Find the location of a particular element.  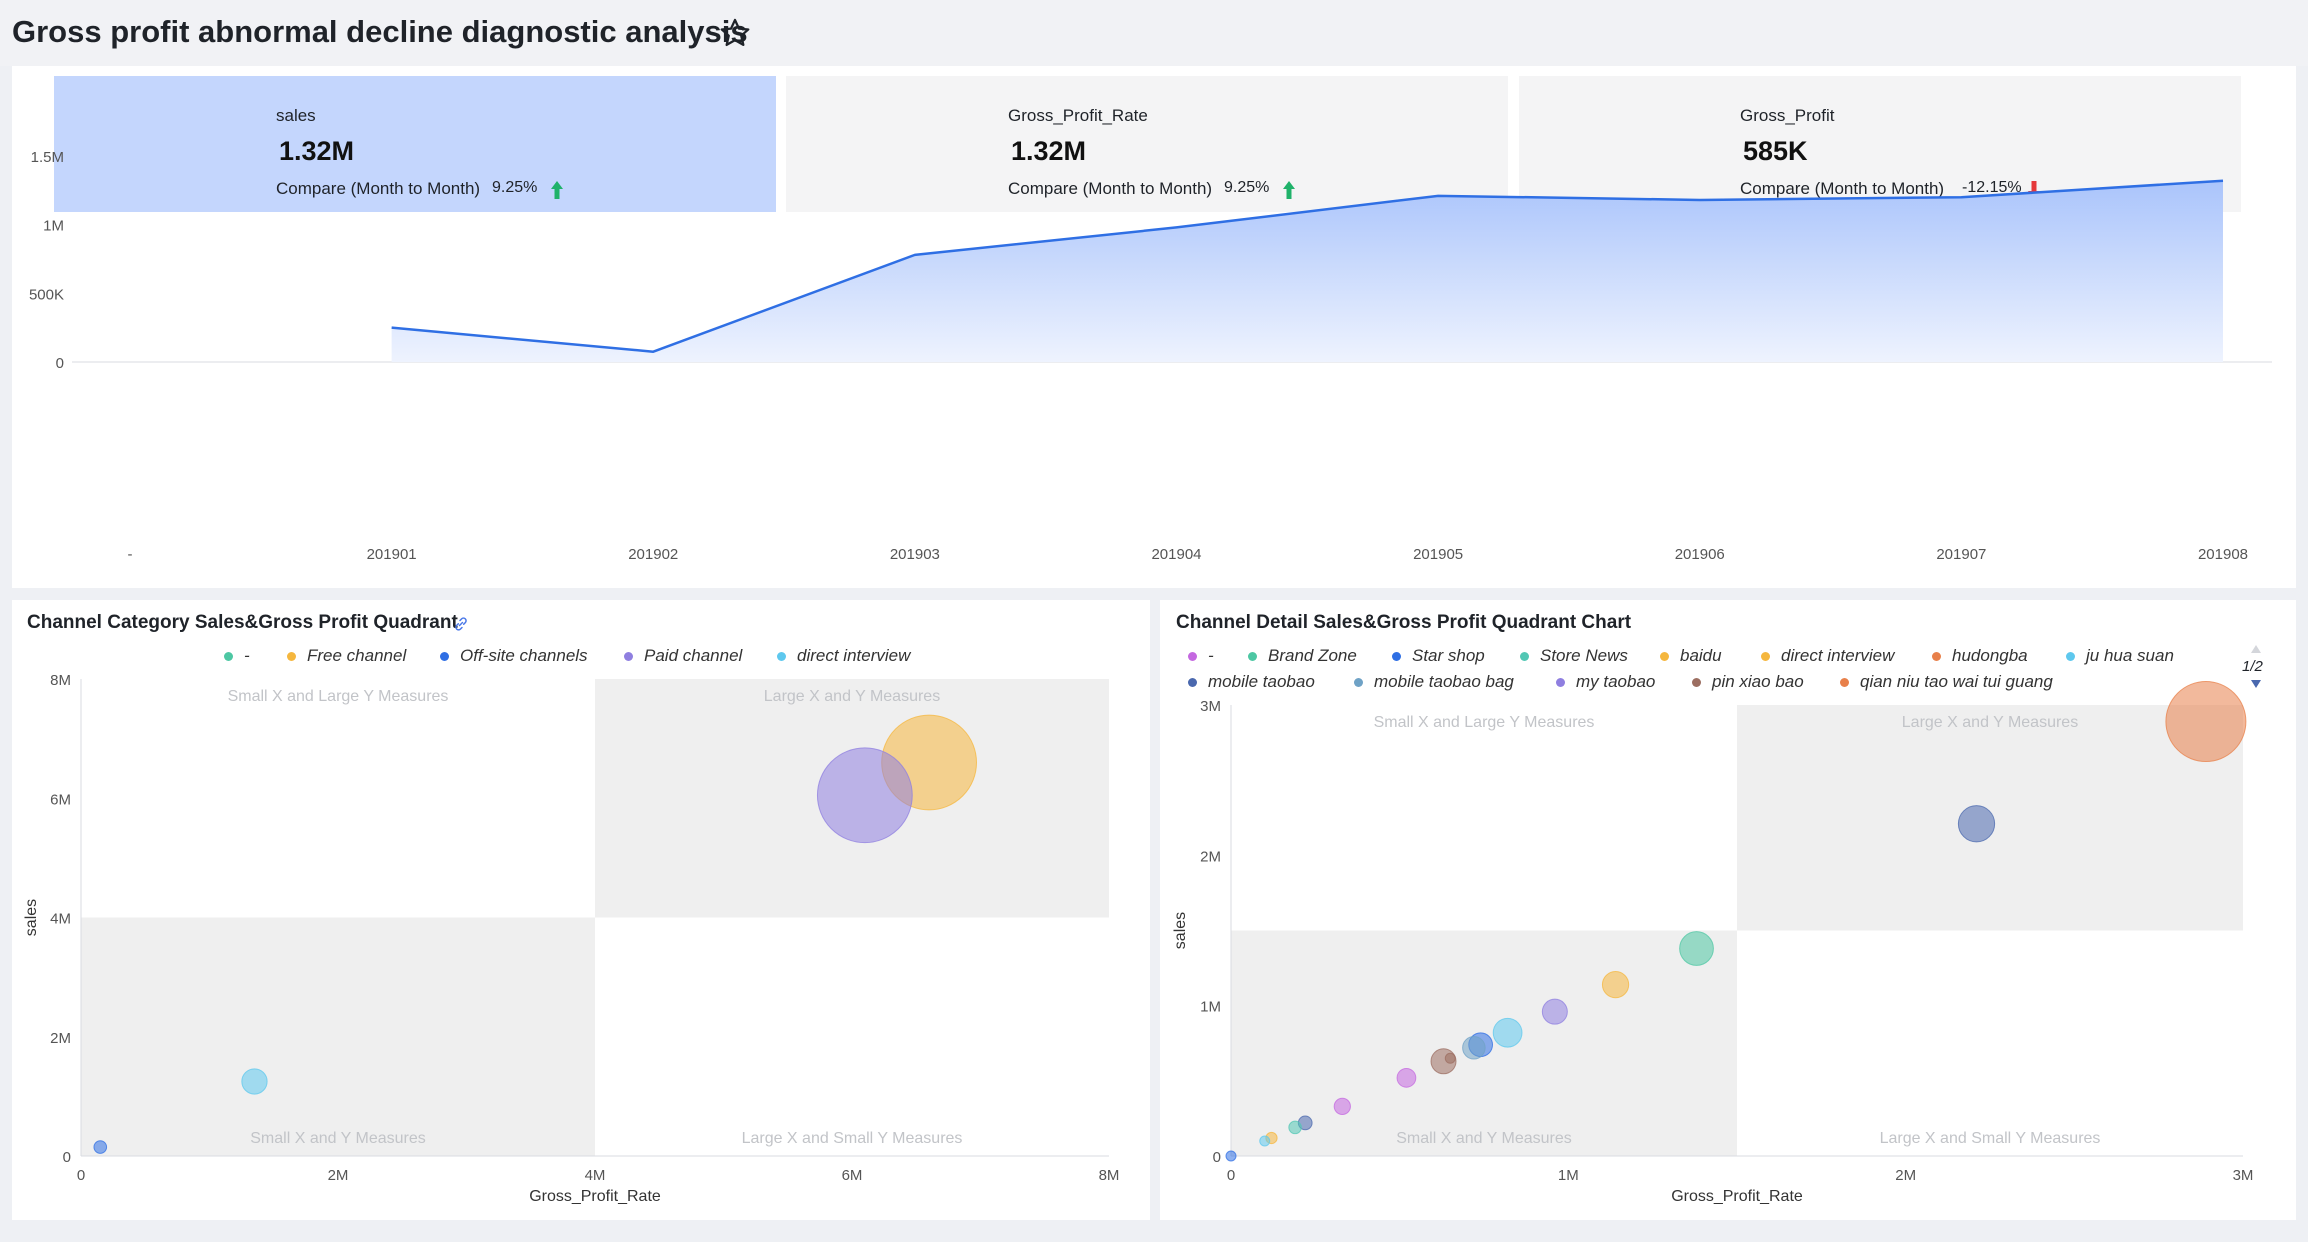

y-tick-label: 1M is located at coordinates (53, 226).